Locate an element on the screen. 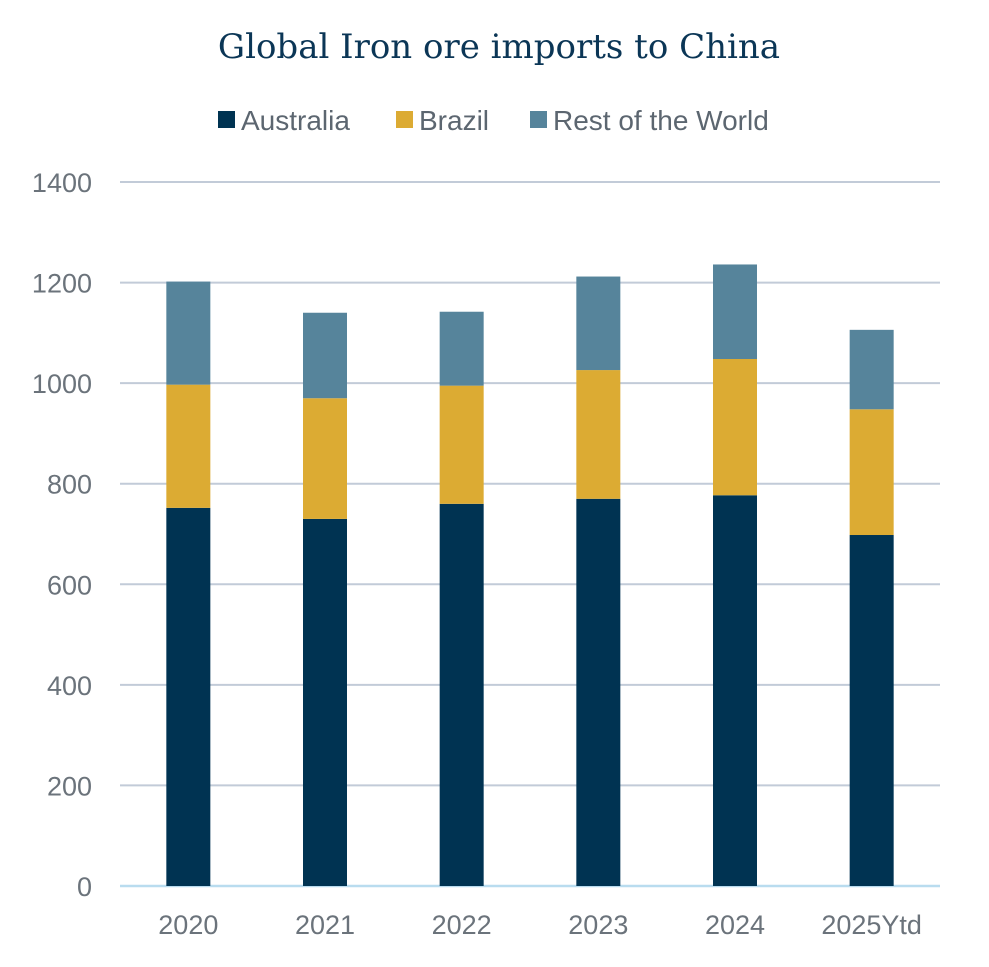 Image resolution: width=989 pixels, height=967 pixels. y-tick-label: 400 is located at coordinates (69, 686).